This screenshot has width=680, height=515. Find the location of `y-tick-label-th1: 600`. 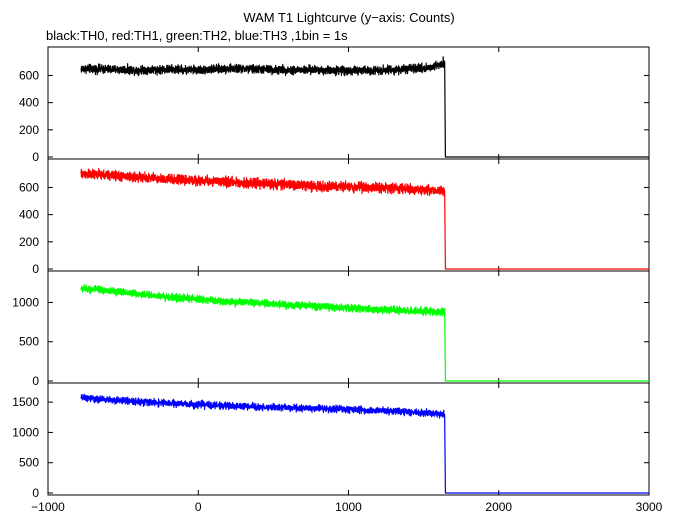

y-tick-label-th1: 600 is located at coordinates (29, 187).